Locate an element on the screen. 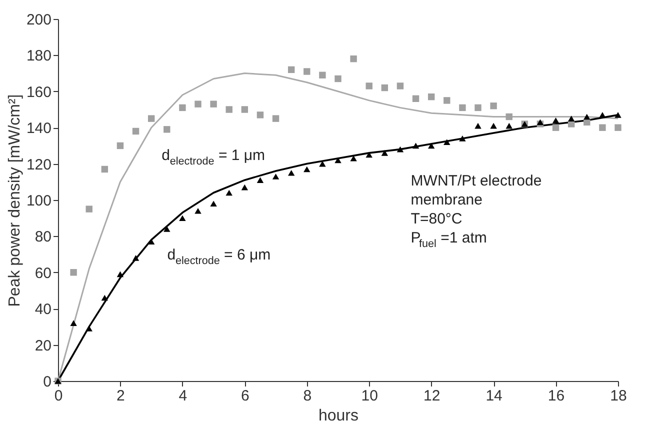 The height and width of the screenshot is (443, 659). y-tick-label: 140 is located at coordinates (39, 129).